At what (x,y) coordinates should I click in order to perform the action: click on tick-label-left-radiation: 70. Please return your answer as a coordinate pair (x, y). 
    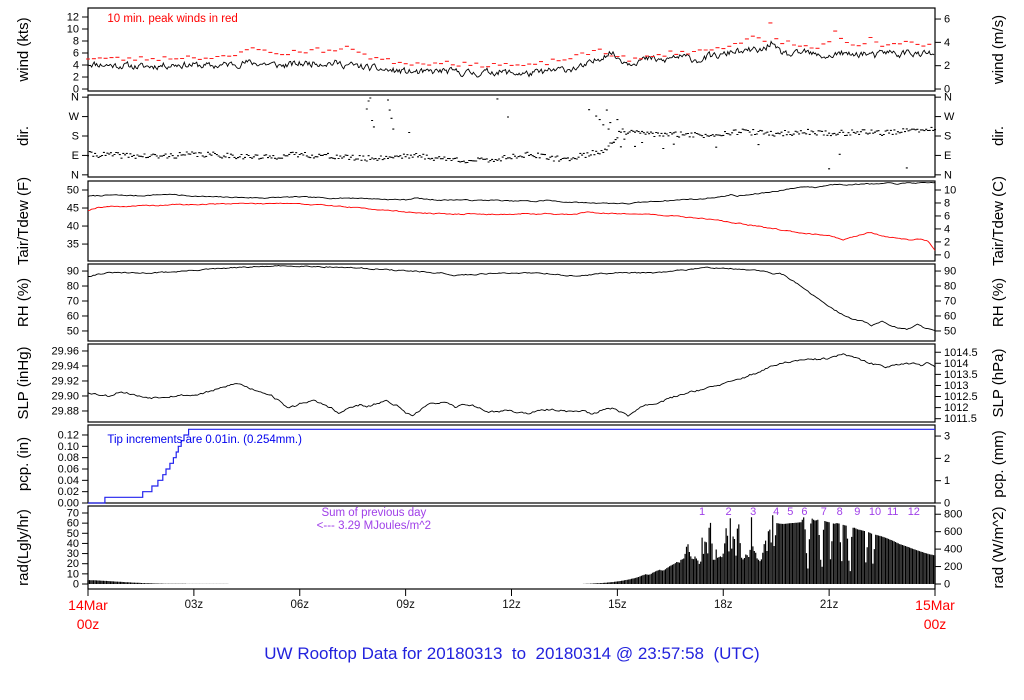
    Looking at the image, I should click on (73, 514).